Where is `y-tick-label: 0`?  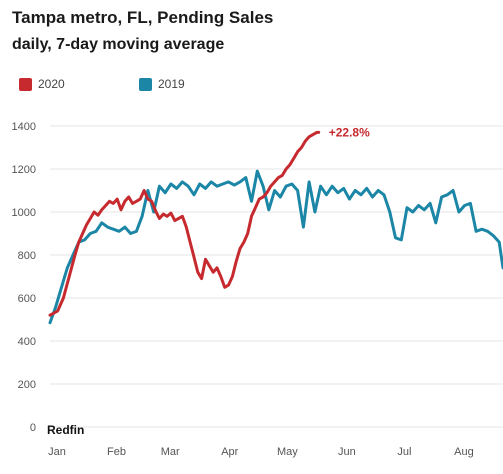
y-tick-label: 0 is located at coordinates (33, 428).